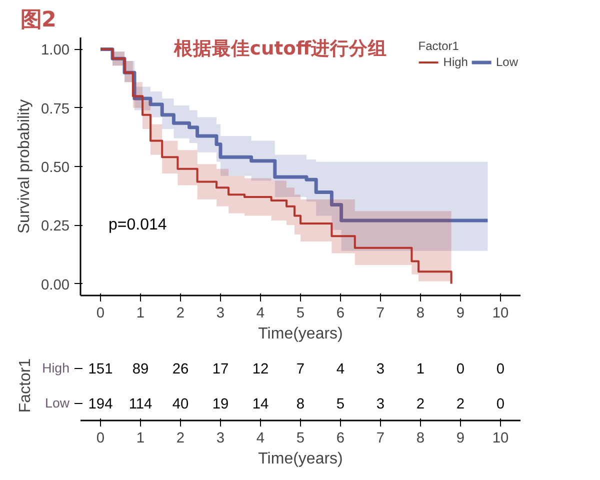  Describe the element at coordinates (55, 109) in the screenshot. I see `y-tick-label: 0.75` at that location.